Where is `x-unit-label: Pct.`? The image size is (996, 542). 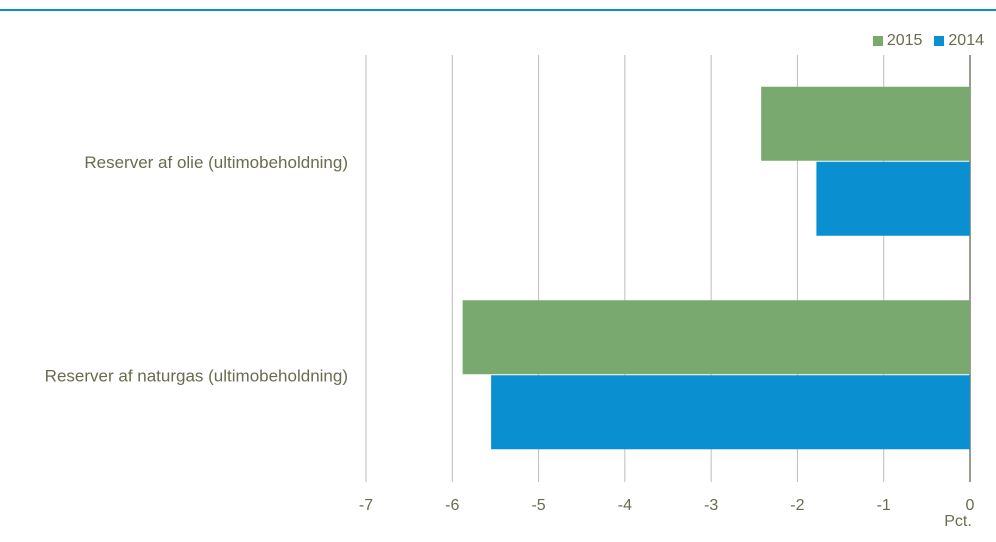 x-unit-label: Pct. is located at coordinates (958, 521).